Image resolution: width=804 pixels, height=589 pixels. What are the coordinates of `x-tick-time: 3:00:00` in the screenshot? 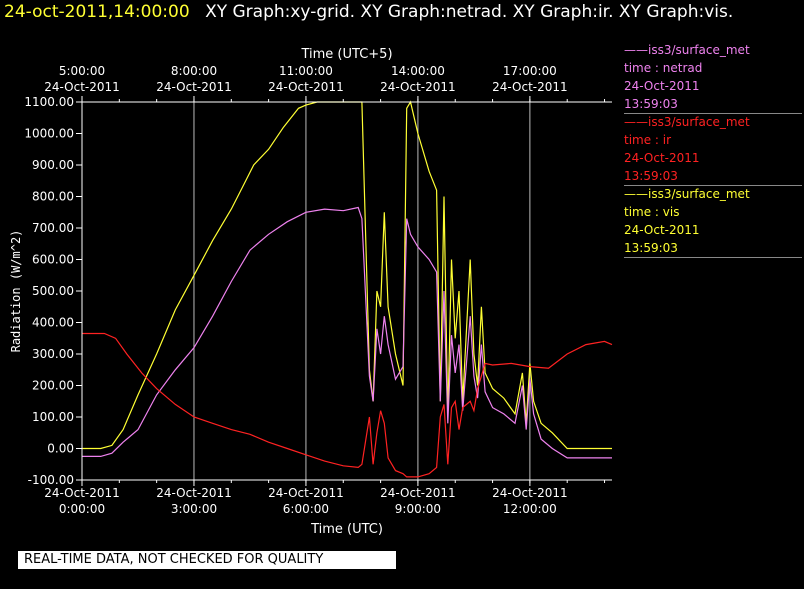 It's located at (194, 509).